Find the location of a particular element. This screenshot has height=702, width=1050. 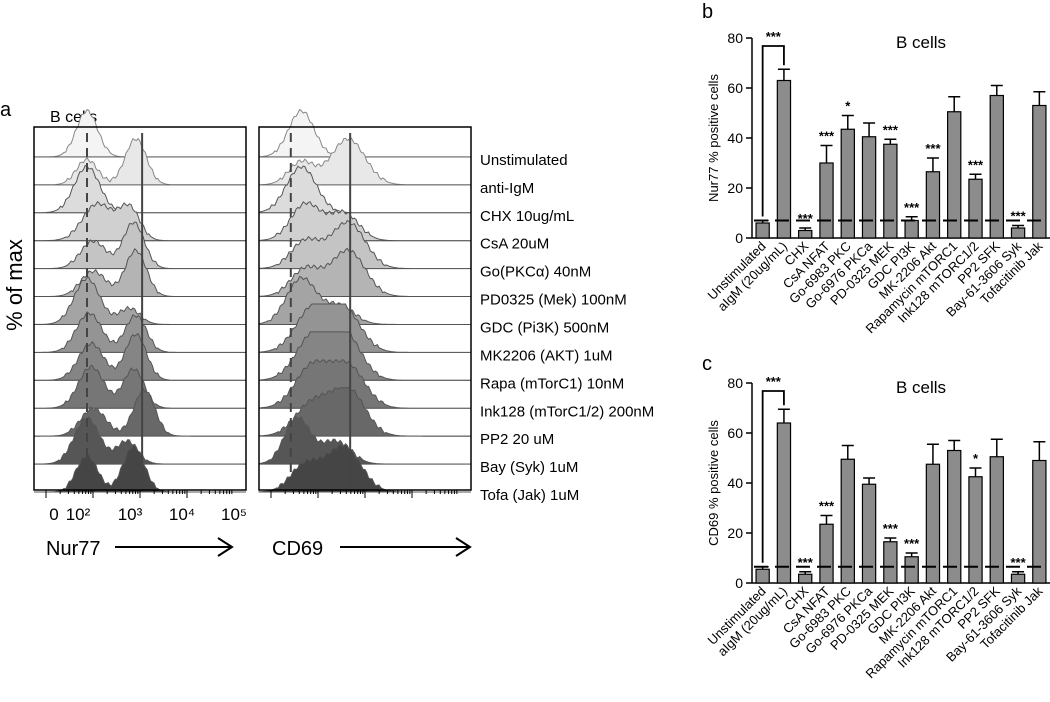

panel-a-xlabel-nur77: Nur77 is located at coordinates (73, 549).